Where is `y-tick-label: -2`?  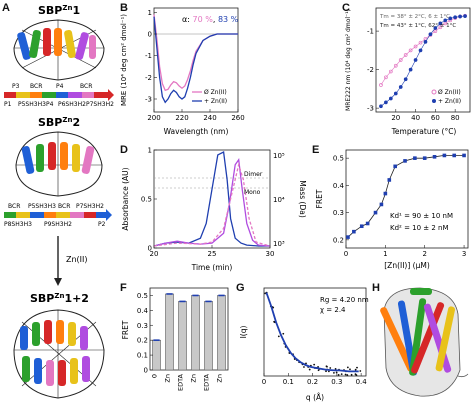
y-tick-label: -2 is located at coordinates (370, 70).